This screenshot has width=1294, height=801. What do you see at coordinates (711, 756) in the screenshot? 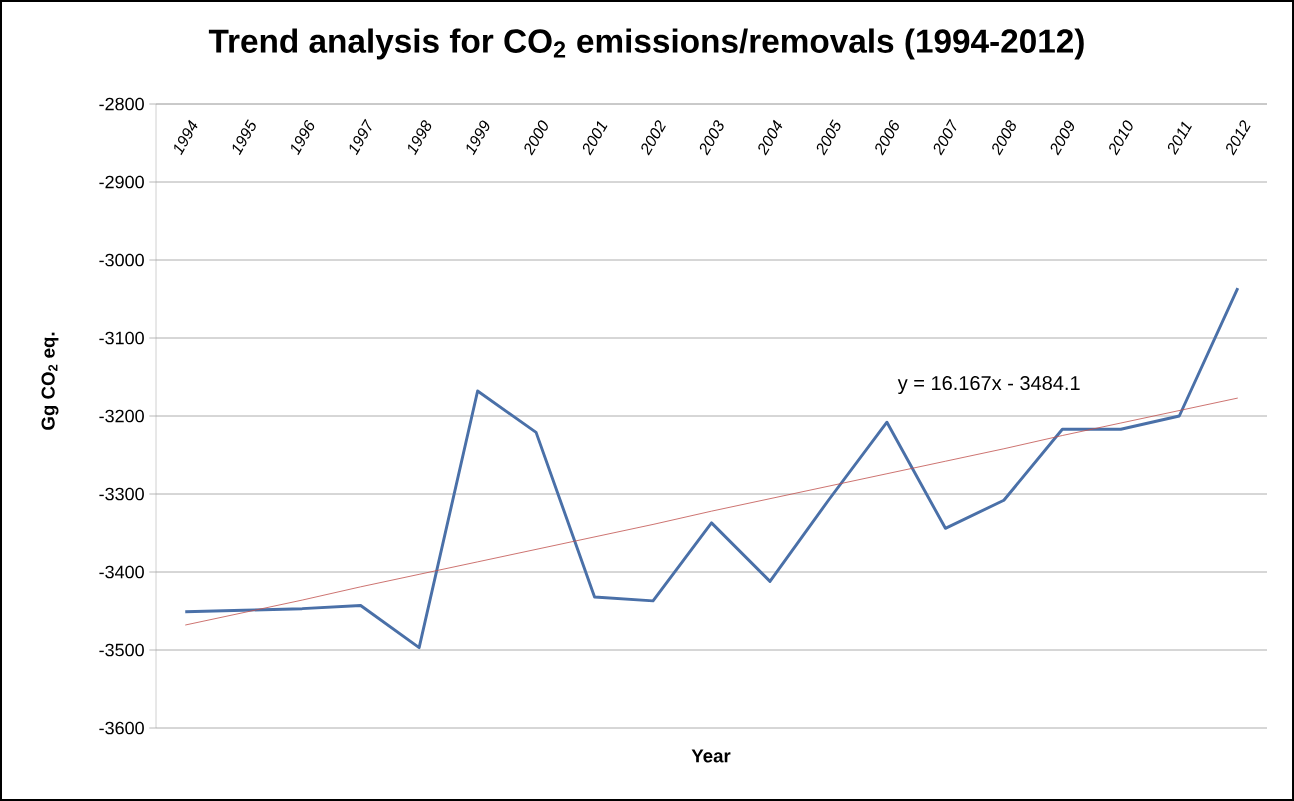
I see `x-axis-title: Year` at bounding box center [711, 756].